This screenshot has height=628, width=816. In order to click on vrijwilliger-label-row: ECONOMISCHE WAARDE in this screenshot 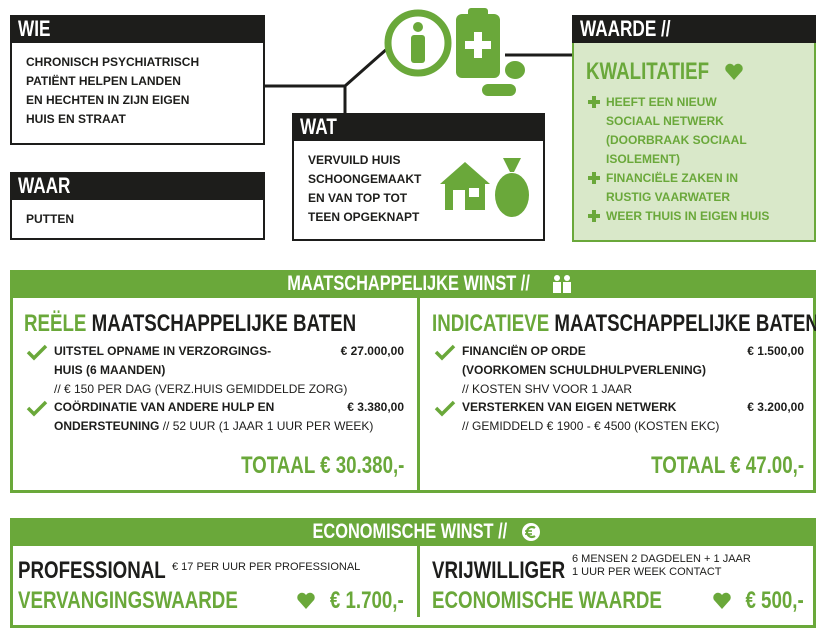, I will do `click(579, 601)`.